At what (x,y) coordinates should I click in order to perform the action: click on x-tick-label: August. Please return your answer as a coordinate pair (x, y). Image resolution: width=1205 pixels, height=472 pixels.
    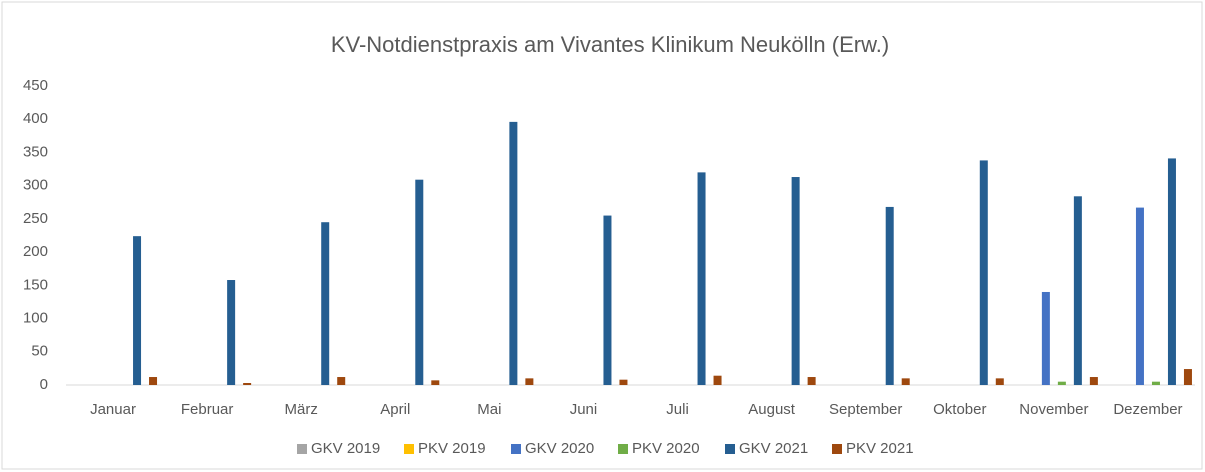
    Looking at the image, I should click on (772, 409).